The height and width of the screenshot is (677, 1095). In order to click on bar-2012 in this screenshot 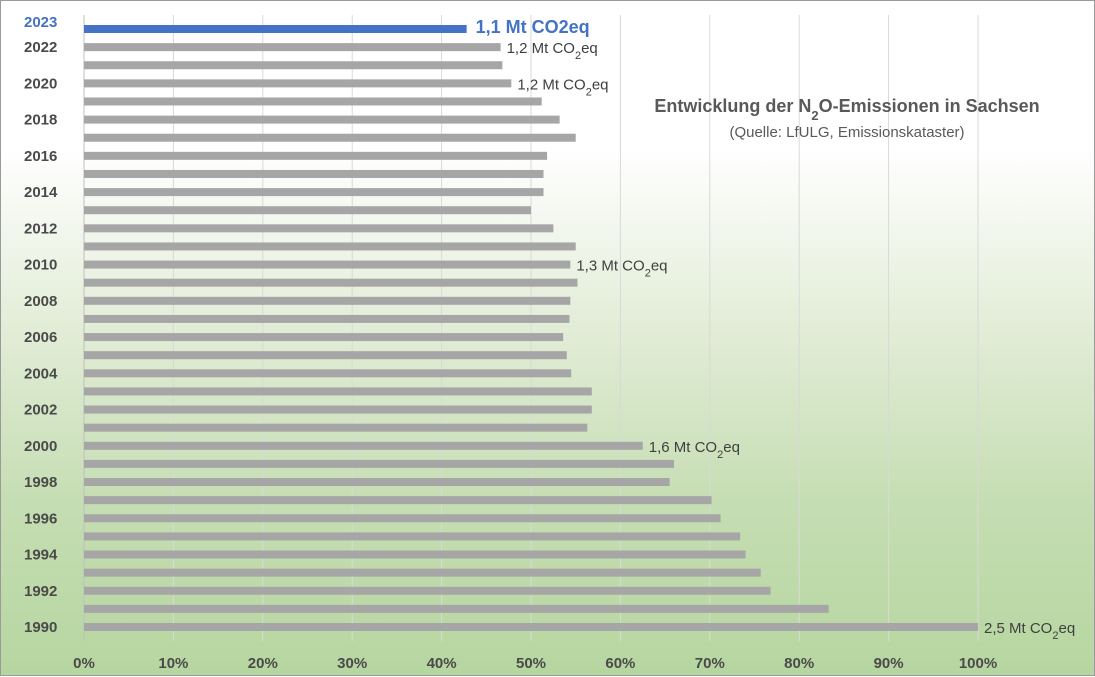, I will do `click(319, 228)`.